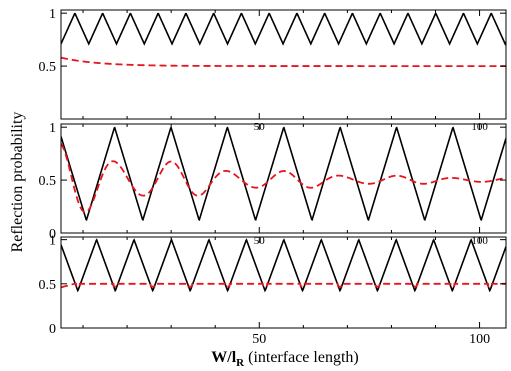 The image size is (511, 371). I want to click on x-axis-label-main: W/l, so click(223, 357).